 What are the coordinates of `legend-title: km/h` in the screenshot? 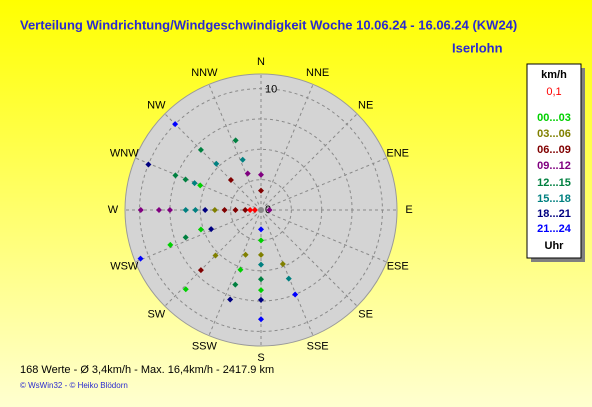 It's located at (554, 75).